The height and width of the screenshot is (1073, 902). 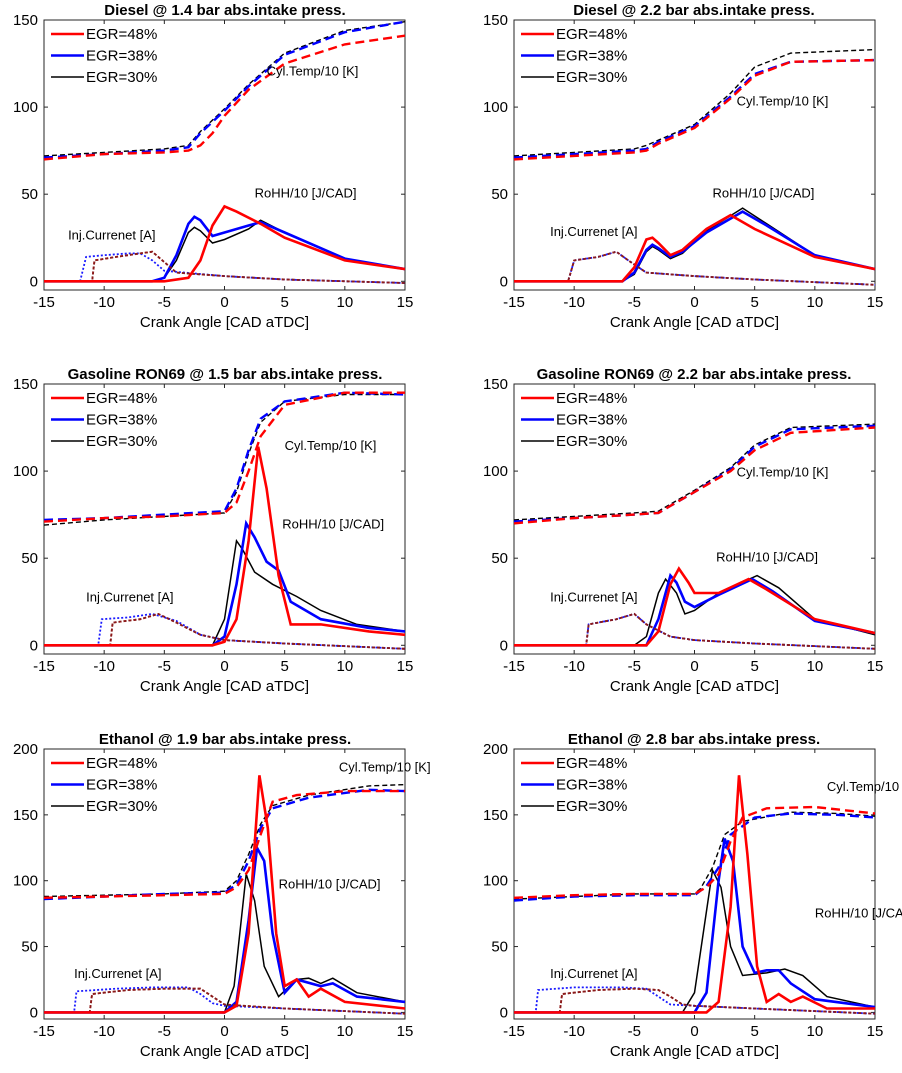 What do you see at coordinates (225, 739) in the screenshot?
I see `panel-title: Ethanol @ 1.9 bar abs.intake press.` at bounding box center [225, 739].